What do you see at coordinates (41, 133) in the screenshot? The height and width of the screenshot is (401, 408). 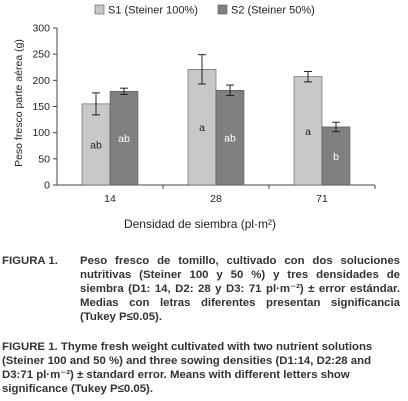 I see `y-tick-label: 100` at bounding box center [41, 133].